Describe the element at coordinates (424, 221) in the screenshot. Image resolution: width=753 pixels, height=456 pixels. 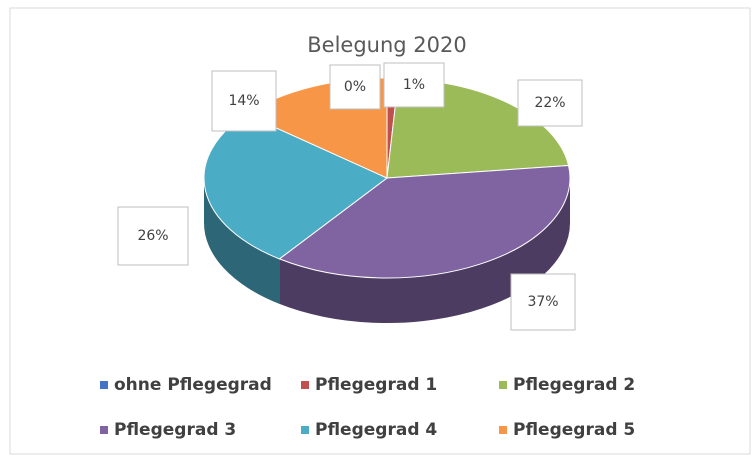
I see `pie-slice` at that location.